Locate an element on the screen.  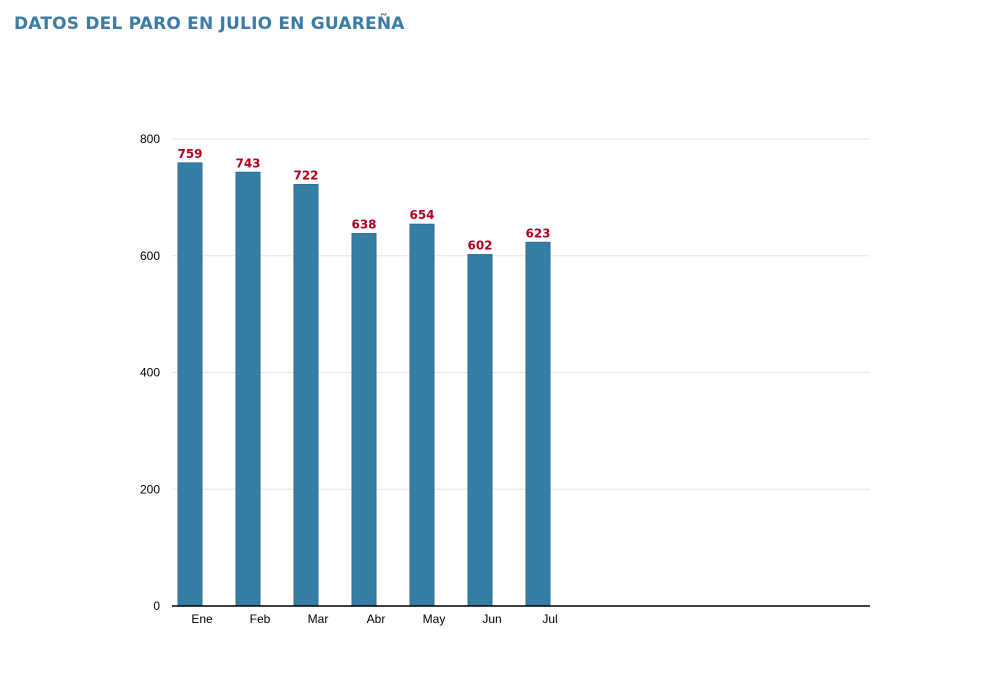
y-tick-label: 800 is located at coordinates (150, 139).